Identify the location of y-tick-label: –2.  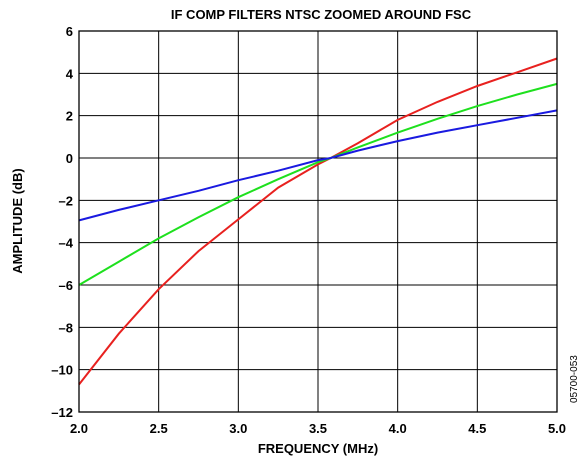
(66, 200).